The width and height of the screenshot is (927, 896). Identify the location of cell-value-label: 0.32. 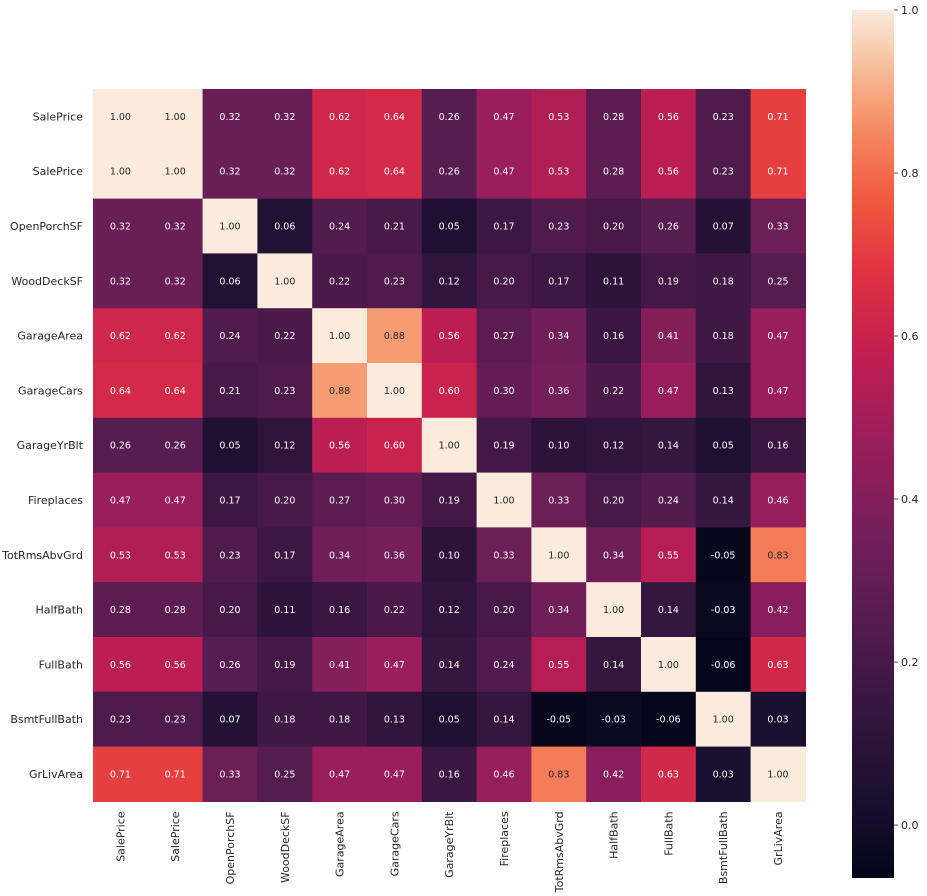
(120, 227).